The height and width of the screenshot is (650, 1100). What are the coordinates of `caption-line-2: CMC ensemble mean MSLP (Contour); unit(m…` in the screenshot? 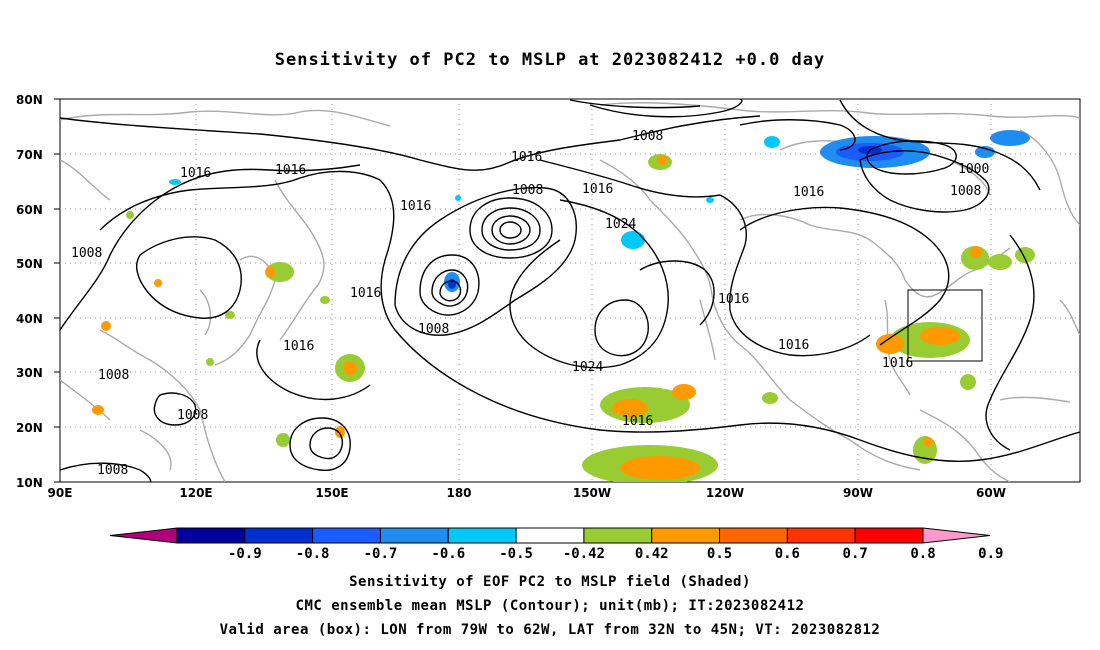 It's located at (550, 606).